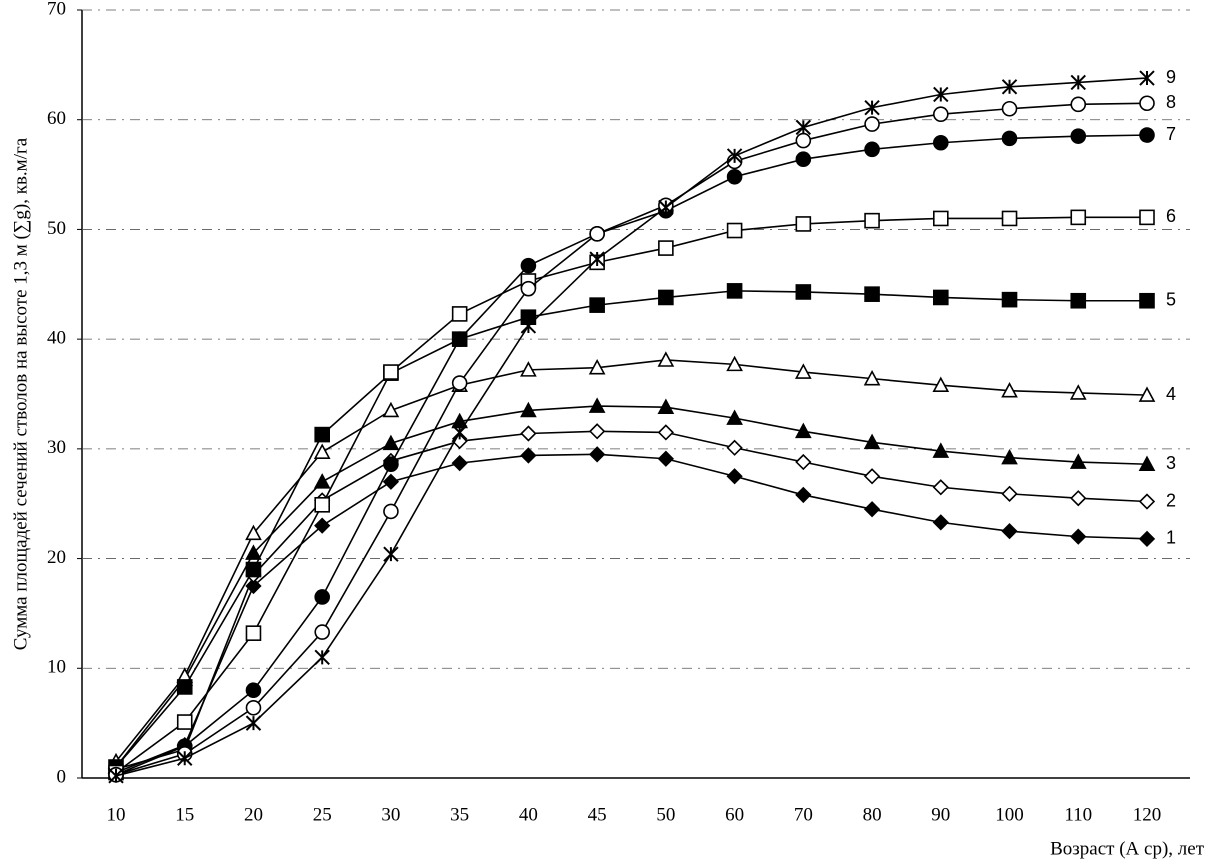 This screenshot has width=1208, height=864. What do you see at coordinates (1171, 216) in the screenshot?
I see `series-label: 6` at bounding box center [1171, 216].